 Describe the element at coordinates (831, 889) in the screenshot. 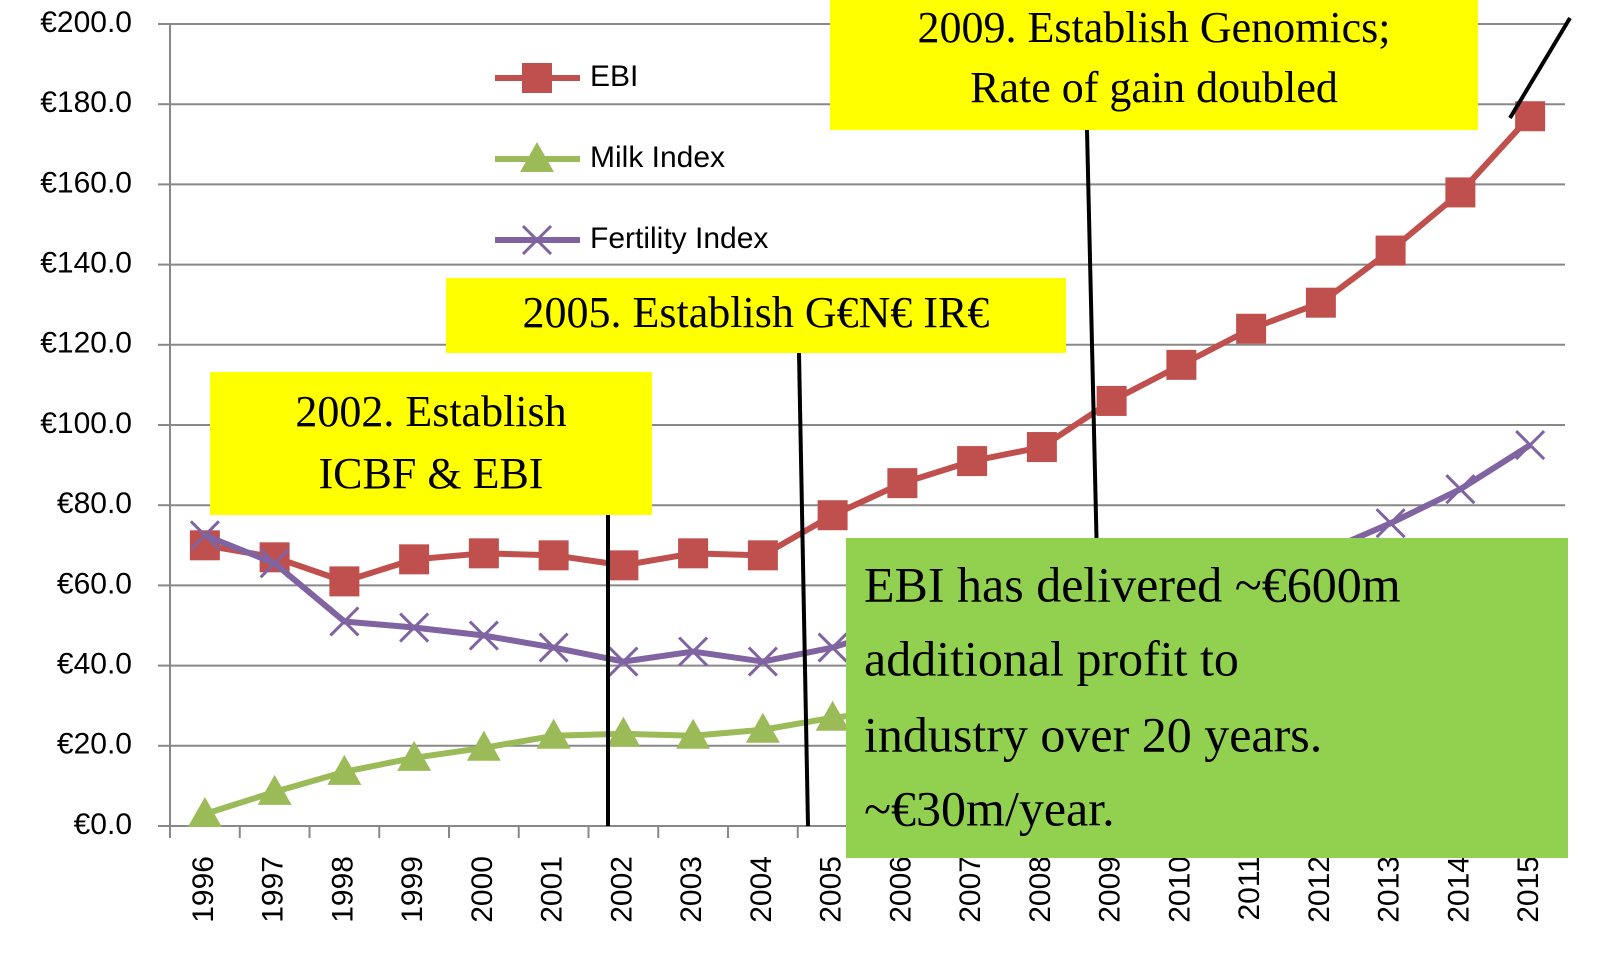

I see `x-tick-label: 2005` at that location.